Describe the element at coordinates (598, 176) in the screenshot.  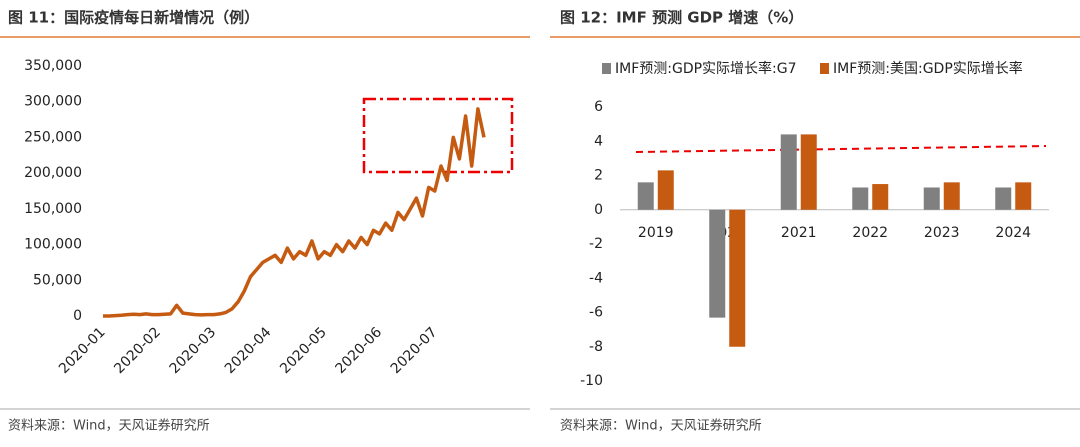
I see `y-tick-label: 2` at that location.